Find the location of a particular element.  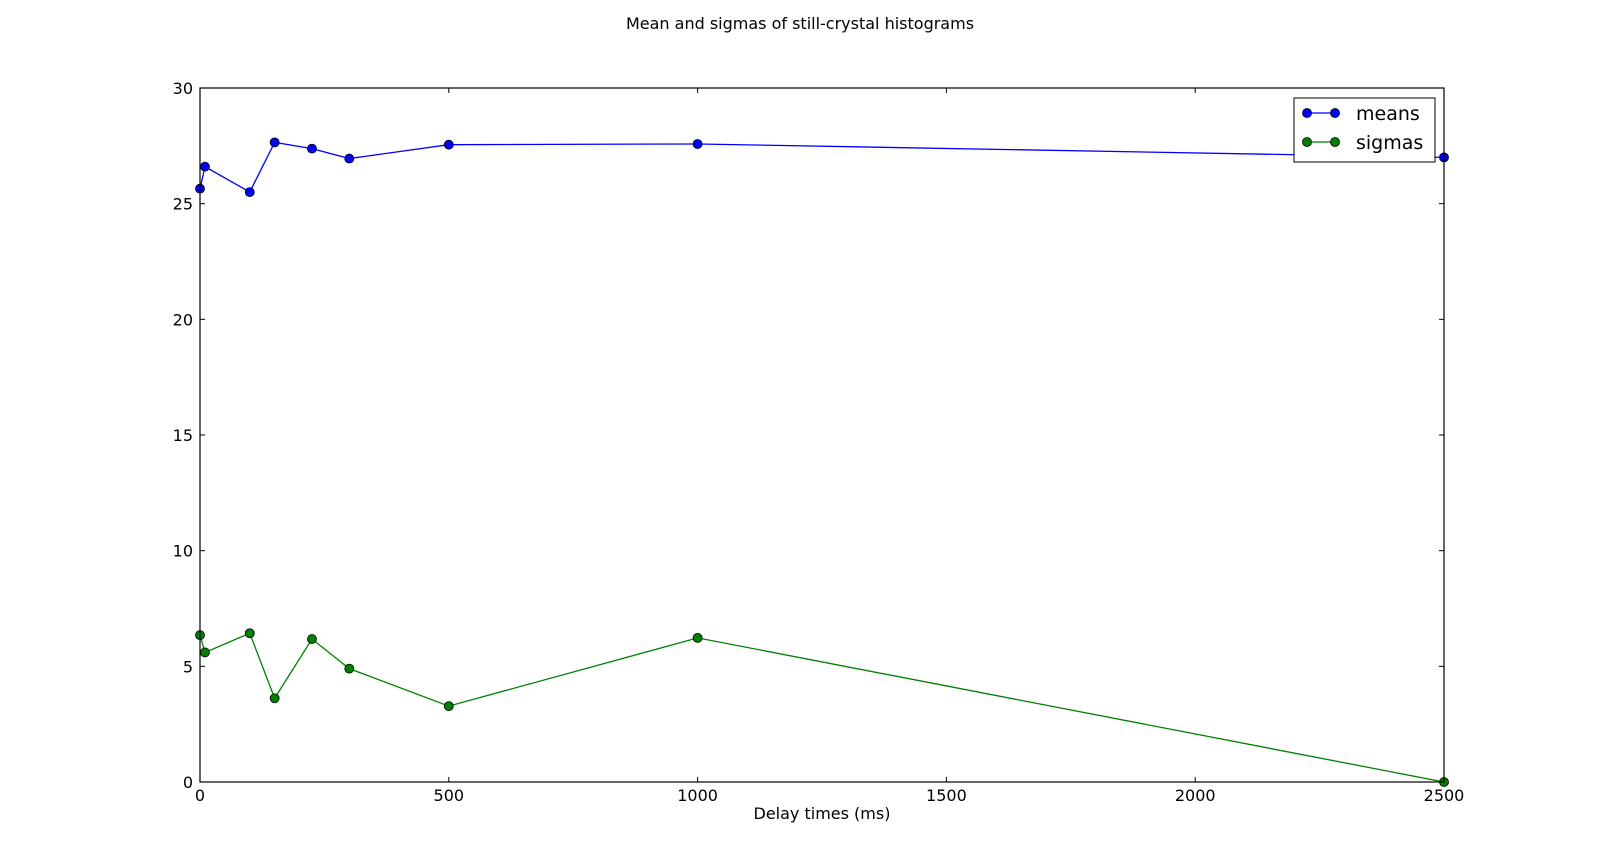

y-tick-label: 25 is located at coordinates (183, 204).